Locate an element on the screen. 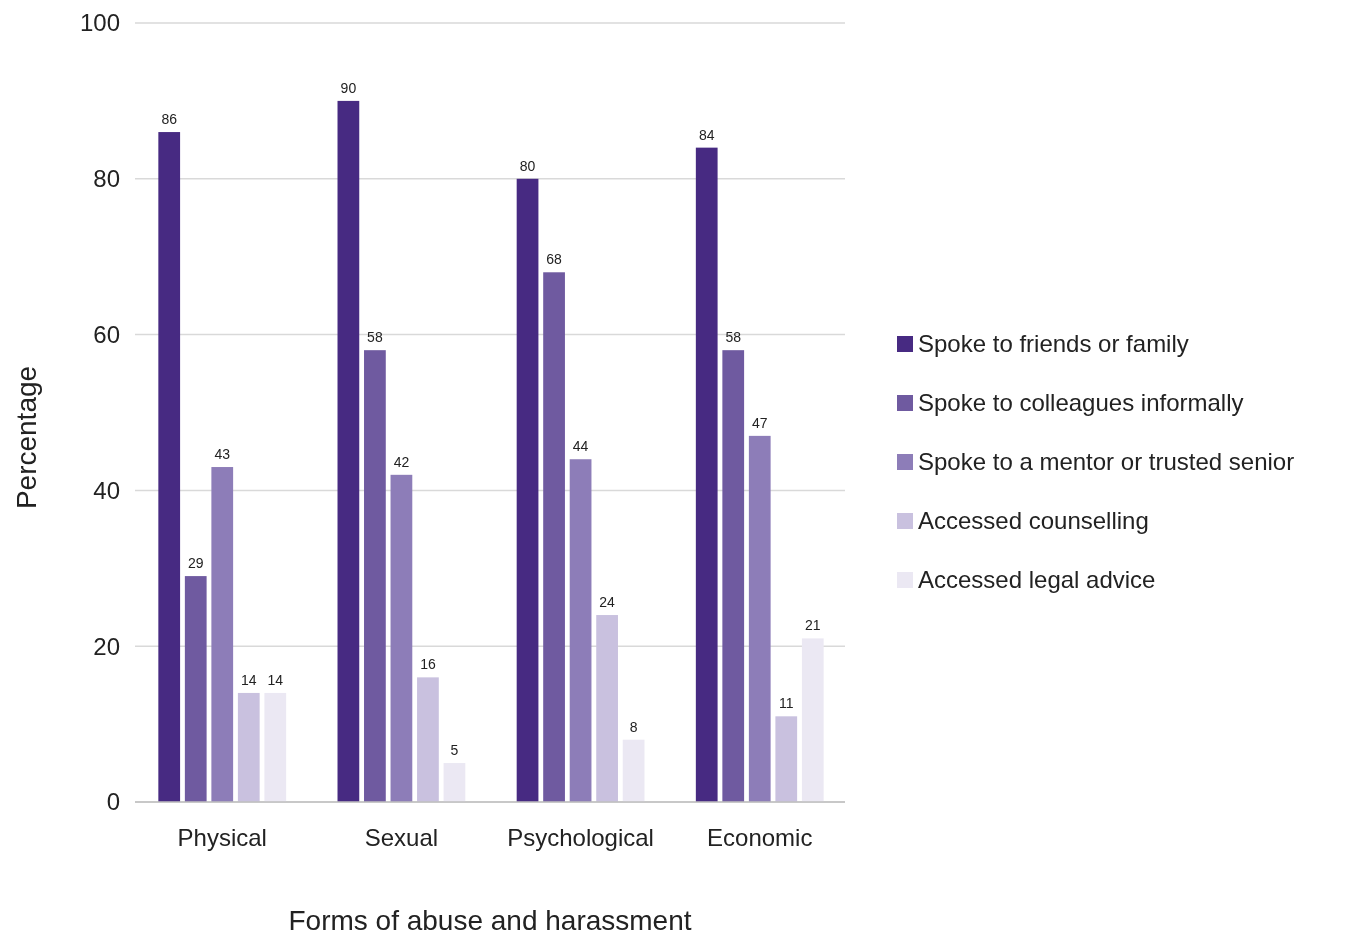 Image resolution: width=1346 pixels, height=940 pixels. data-label: 11 is located at coordinates (786, 703).